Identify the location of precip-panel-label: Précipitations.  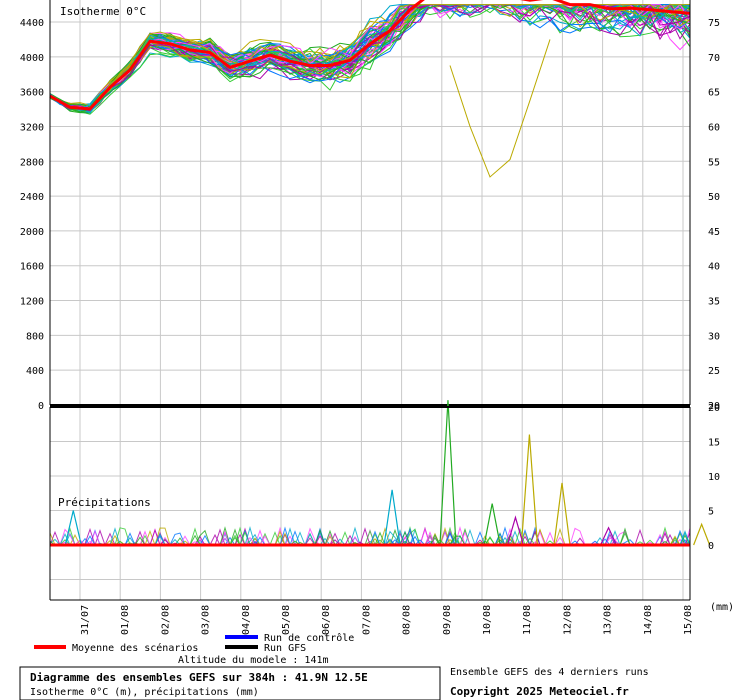
(104, 502).